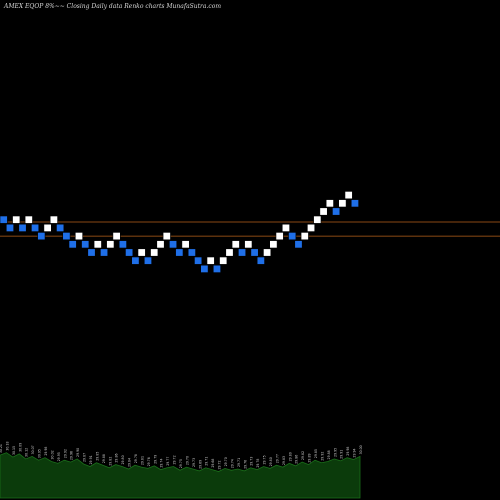 The image size is (500, 500). What do you see at coordinates (130, 462) in the screenshot?
I see `volume-label: 29.84` at bounding box center [130, 462].